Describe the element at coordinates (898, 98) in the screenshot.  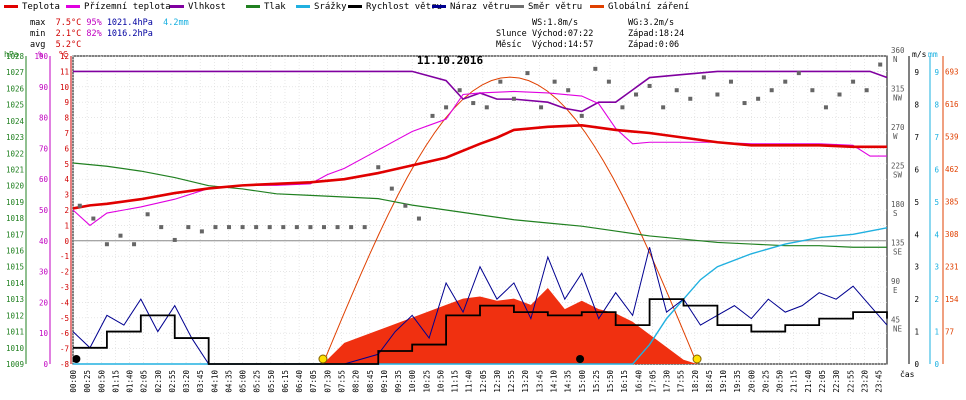
I see `winddir-tick-label: NW` at that location.